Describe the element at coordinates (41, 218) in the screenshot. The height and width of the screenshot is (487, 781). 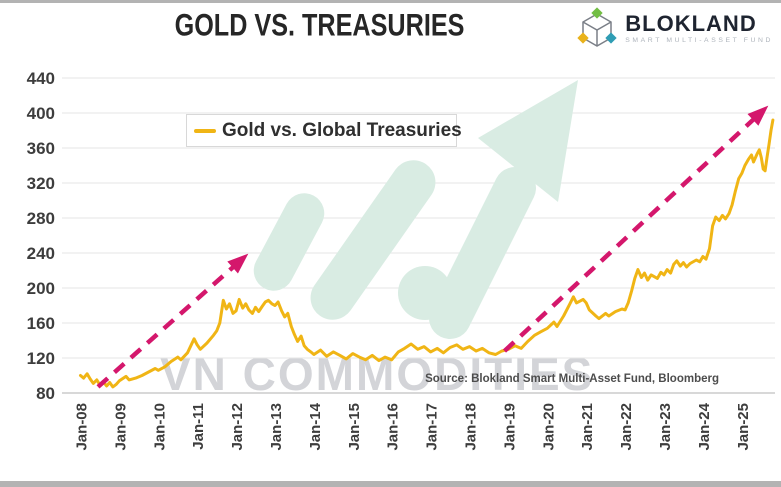
I see `y-axis-tick-label: 280` at that location.